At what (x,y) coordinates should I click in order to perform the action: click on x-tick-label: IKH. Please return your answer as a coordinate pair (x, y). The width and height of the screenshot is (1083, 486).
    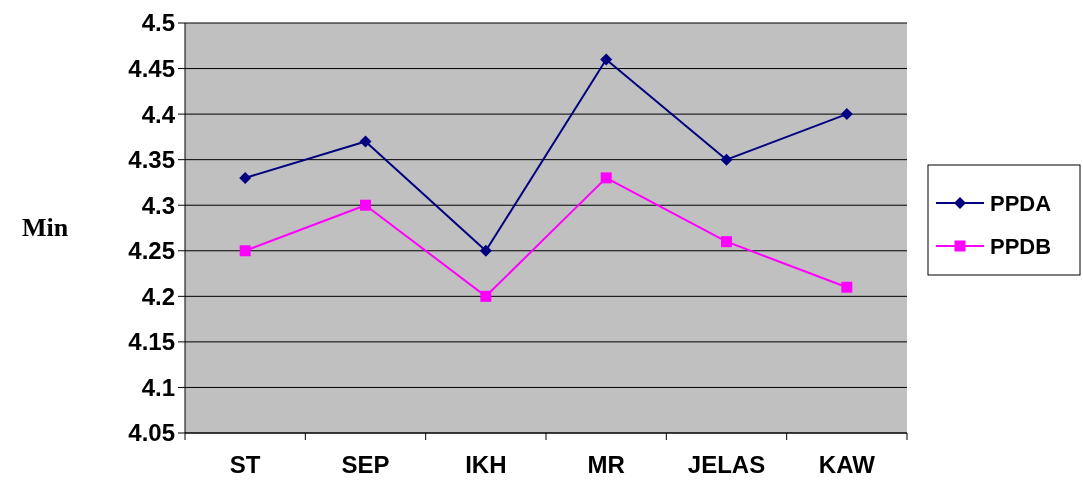
    Looking at the image, I should click on (486, 464).